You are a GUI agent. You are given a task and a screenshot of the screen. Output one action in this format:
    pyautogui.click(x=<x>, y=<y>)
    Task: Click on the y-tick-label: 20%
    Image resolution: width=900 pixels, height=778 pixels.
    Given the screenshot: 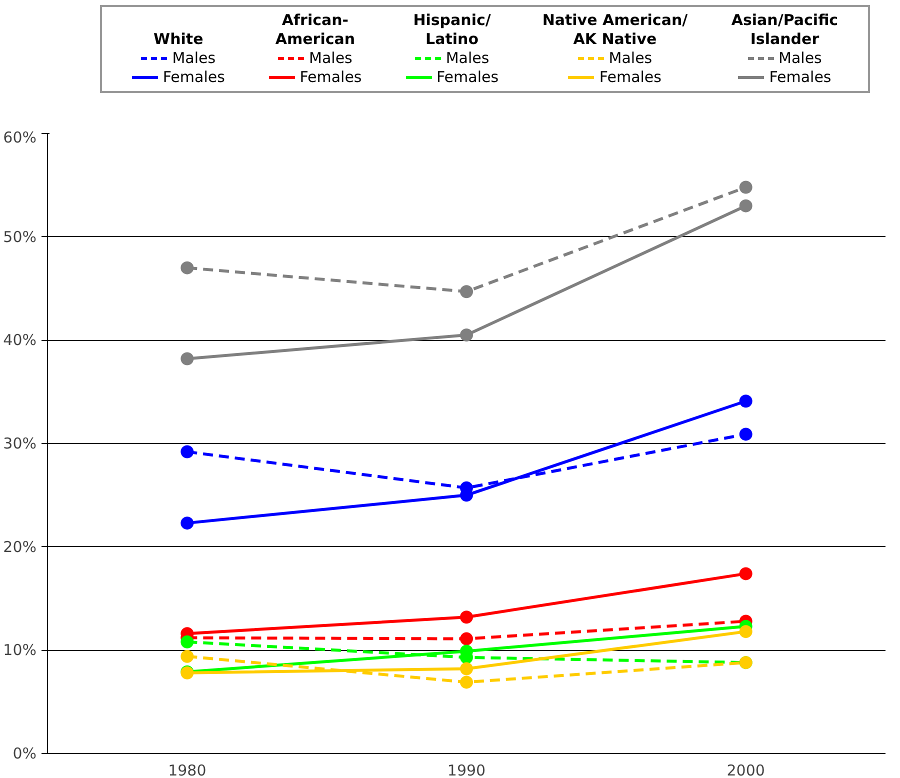 What is the action you would take?
    pyautogui.click(x=20, y=547)
    